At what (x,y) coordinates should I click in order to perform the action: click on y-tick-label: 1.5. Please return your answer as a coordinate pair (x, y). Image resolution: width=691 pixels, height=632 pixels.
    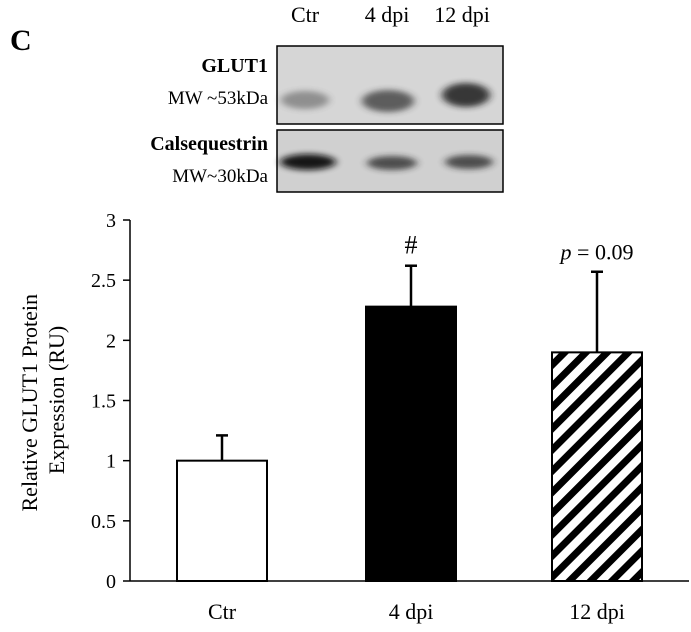
    Looking at the image, I should click on (103, 402).